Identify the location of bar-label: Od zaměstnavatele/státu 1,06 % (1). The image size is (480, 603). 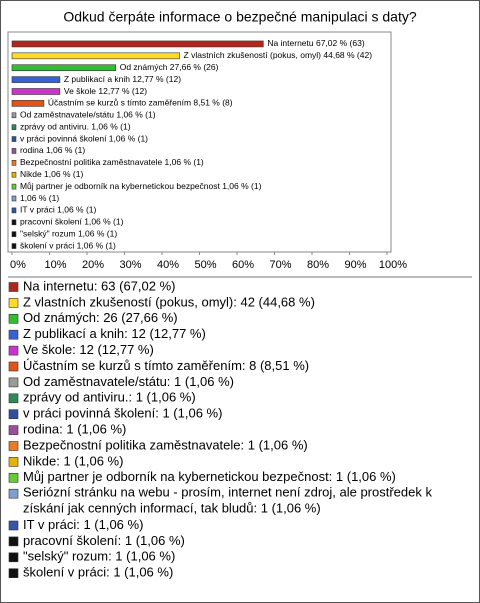
(88, 115).